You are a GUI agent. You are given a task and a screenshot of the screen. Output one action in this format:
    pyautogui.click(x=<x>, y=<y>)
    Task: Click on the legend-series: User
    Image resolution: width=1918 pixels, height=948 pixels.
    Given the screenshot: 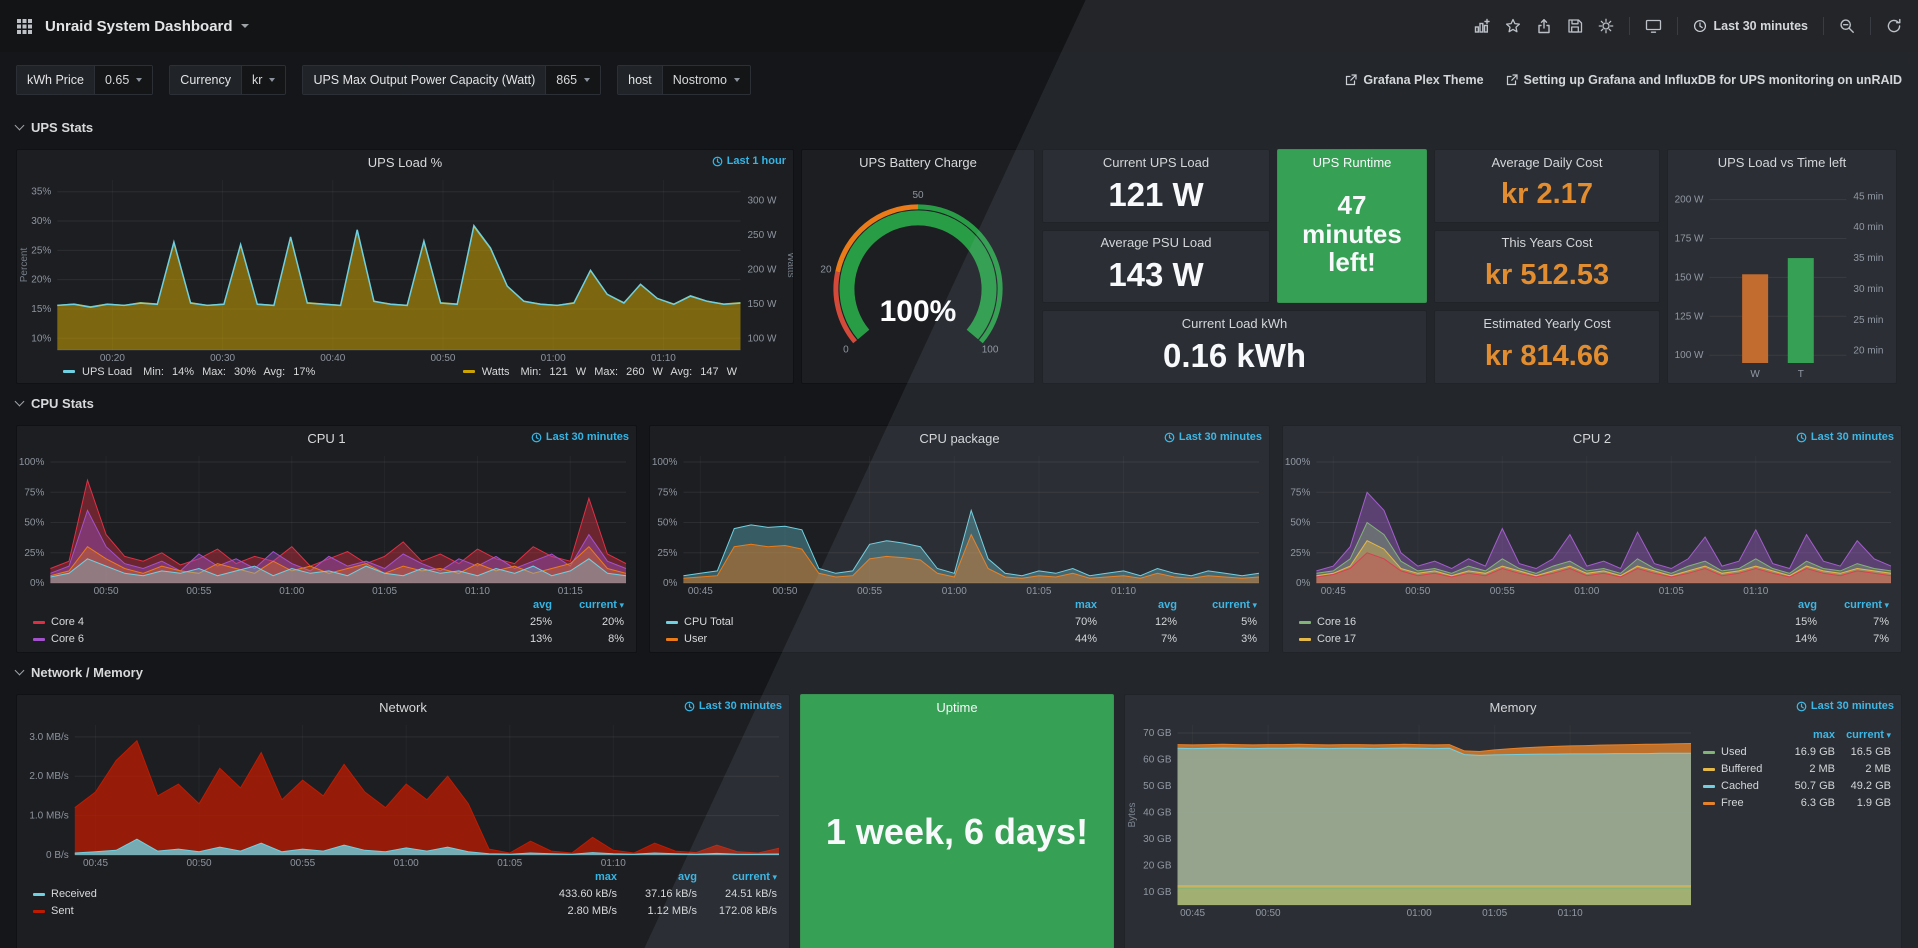 What is the action you would take?
    pyautogui.click(x=841, y=639)
    